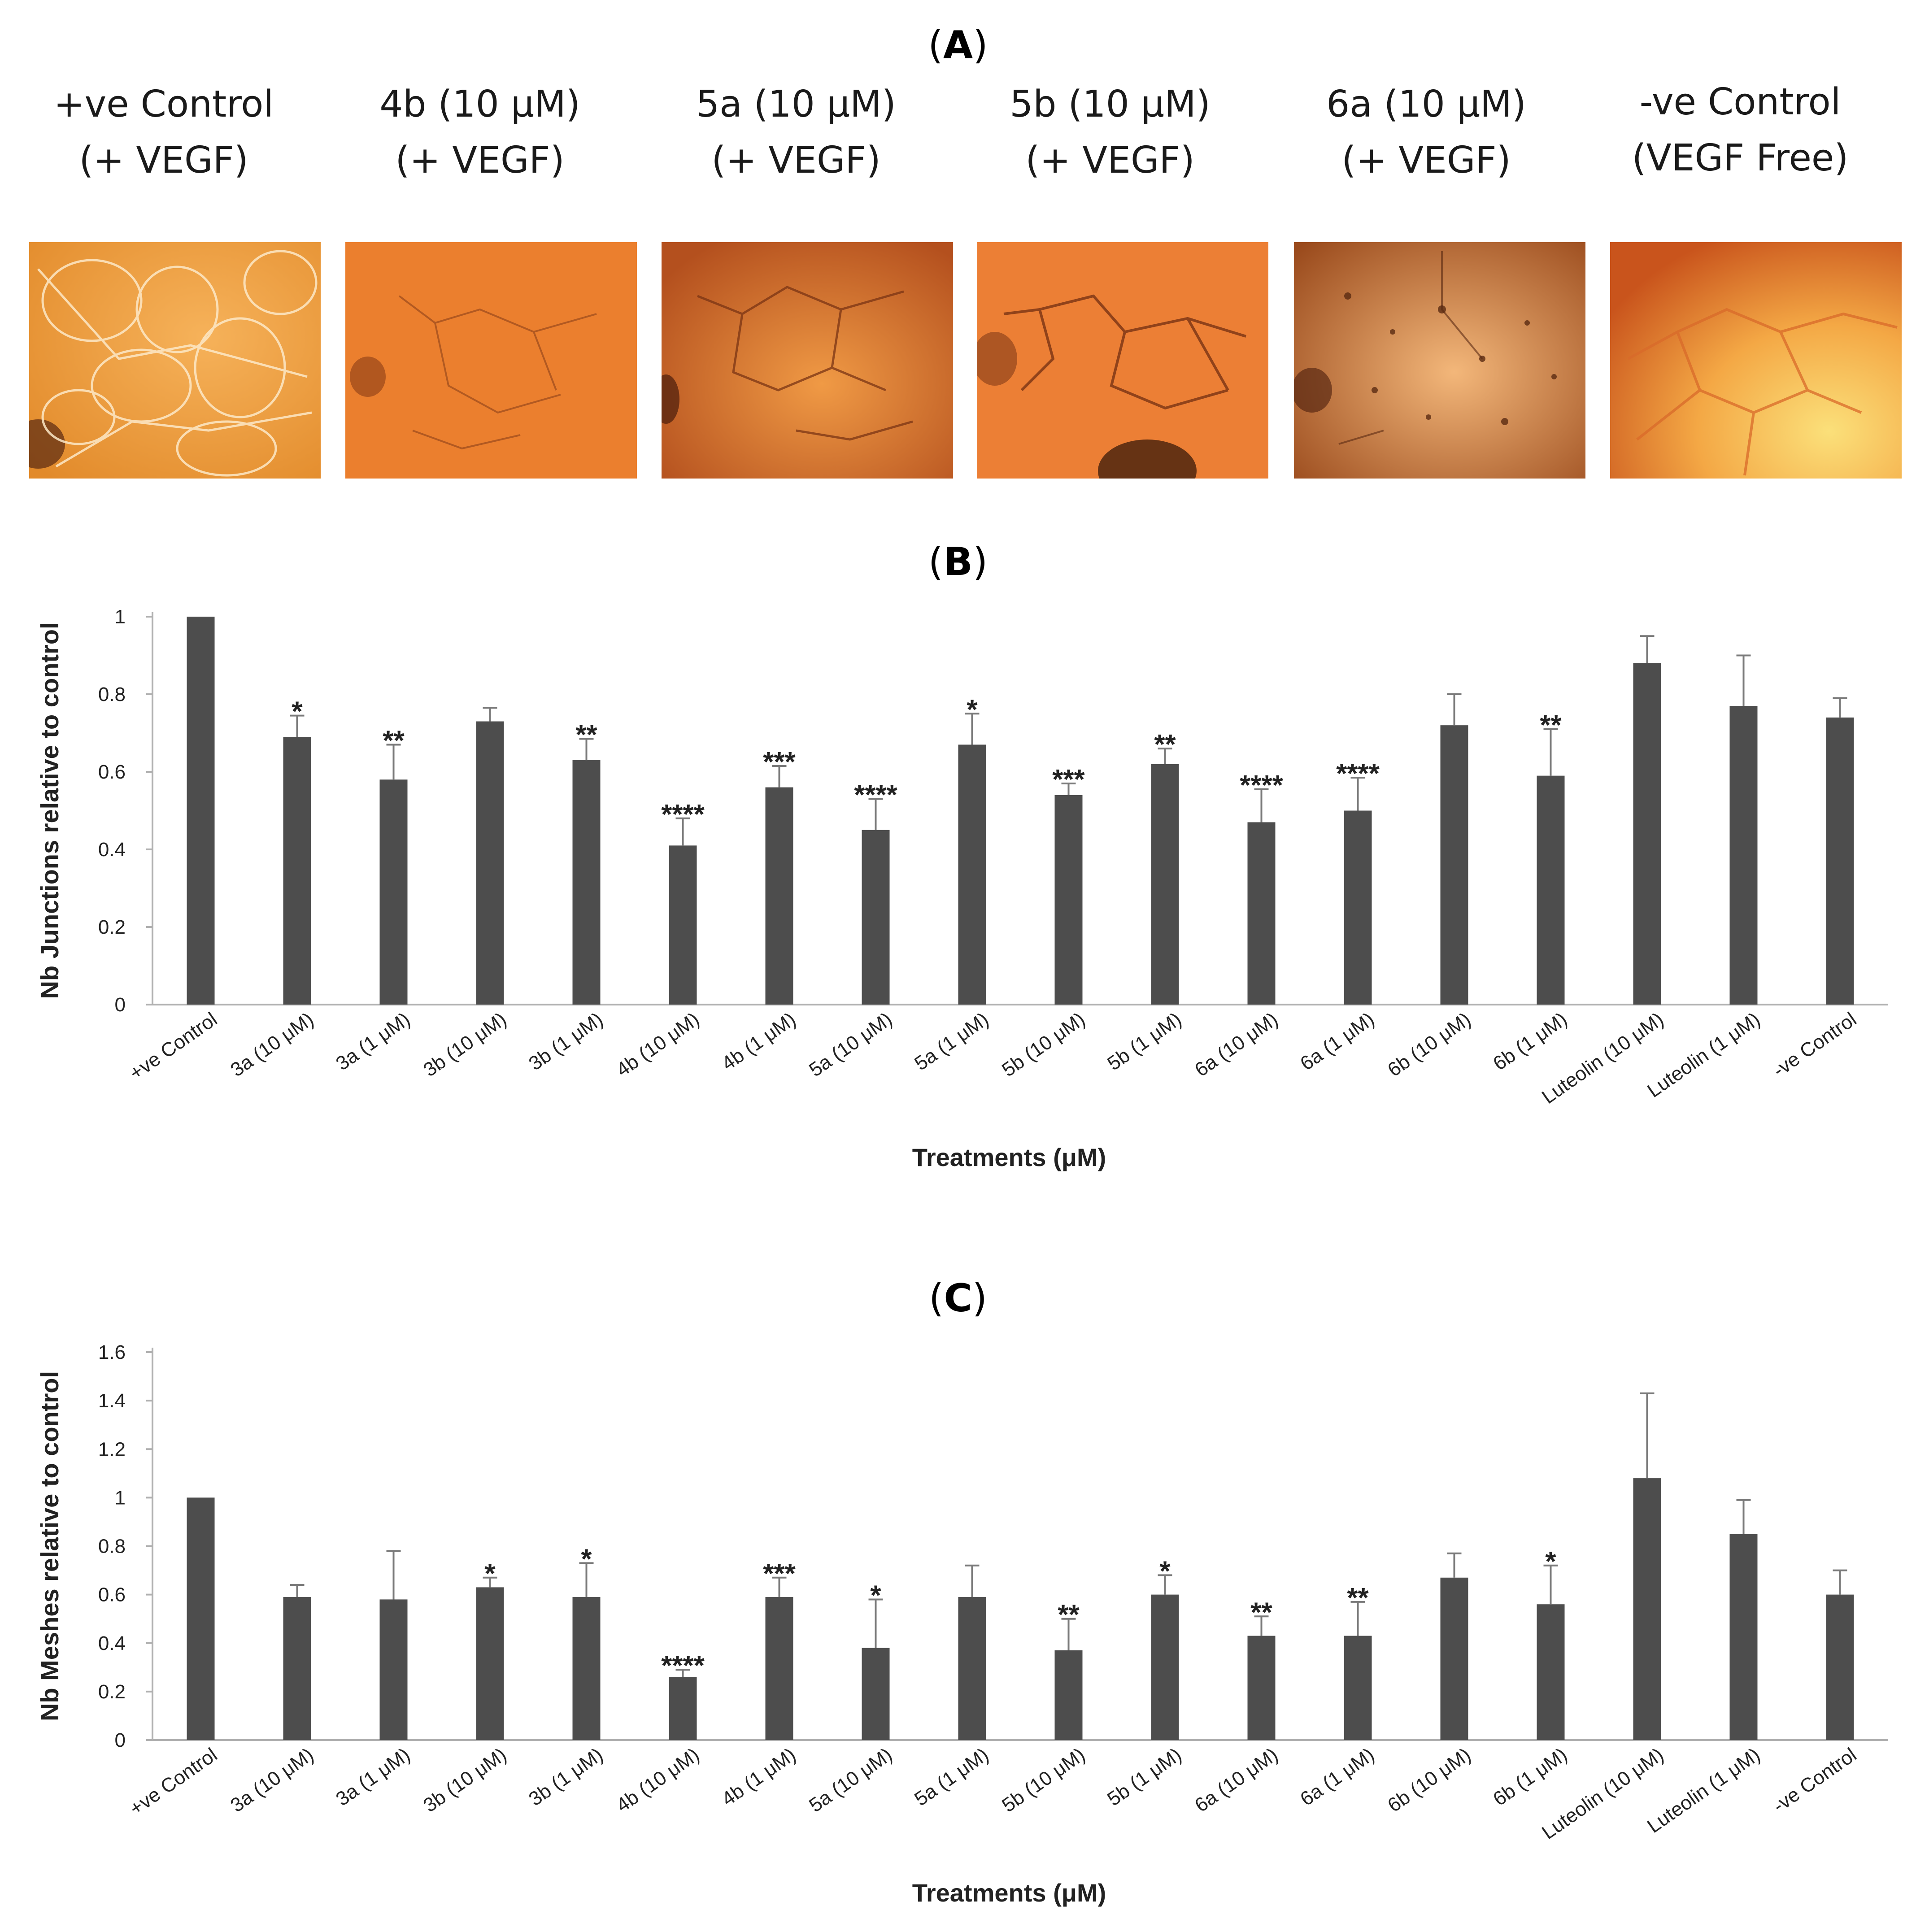 This screenshot has width=1916, height=1932. Describe the element at coordinates (164, 132) in the screenshot. I see `image-caption: +ve Control (+ VEGF)` at that location.